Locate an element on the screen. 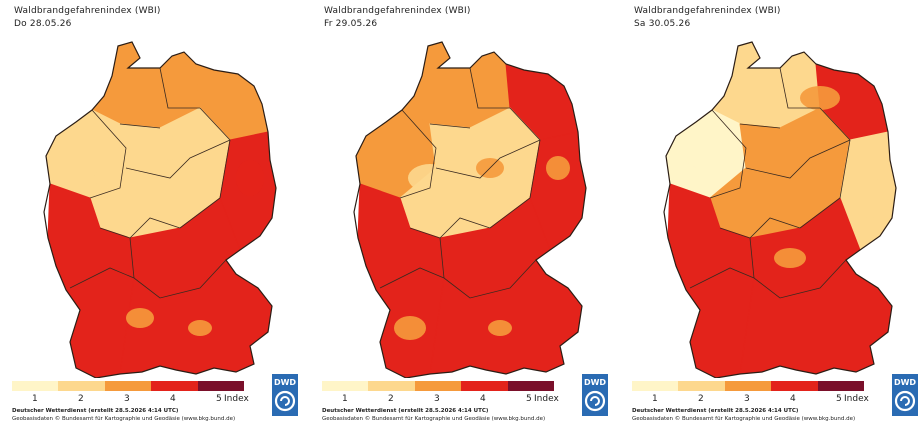  forecast-date: Fr 29.05.26 is located at coordinates (351, 24).